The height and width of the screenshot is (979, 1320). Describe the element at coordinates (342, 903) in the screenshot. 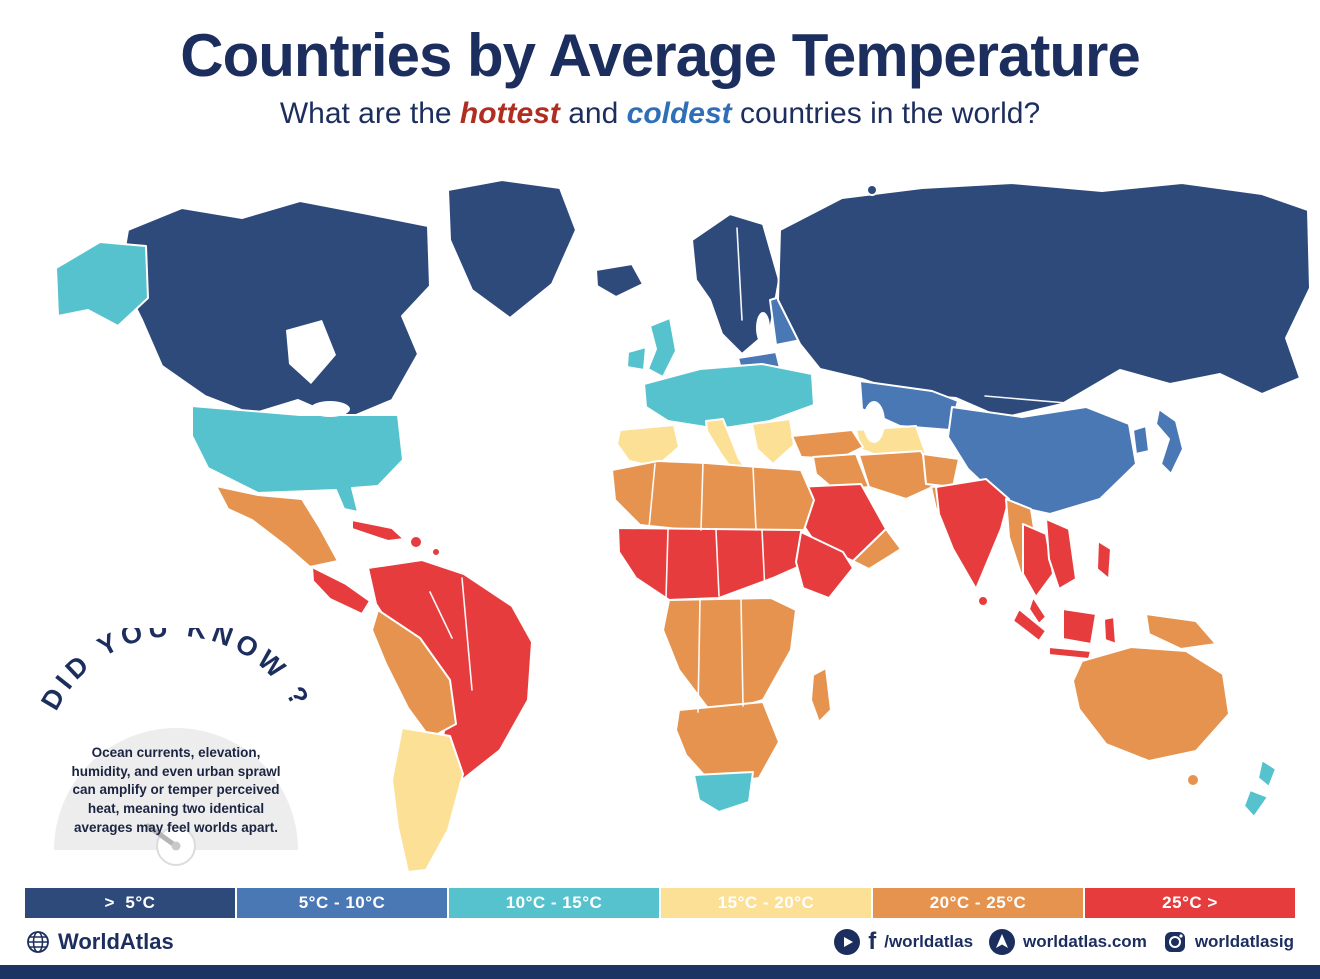

I see `legend-item-5-10: 5°C - 10°C` at that location.